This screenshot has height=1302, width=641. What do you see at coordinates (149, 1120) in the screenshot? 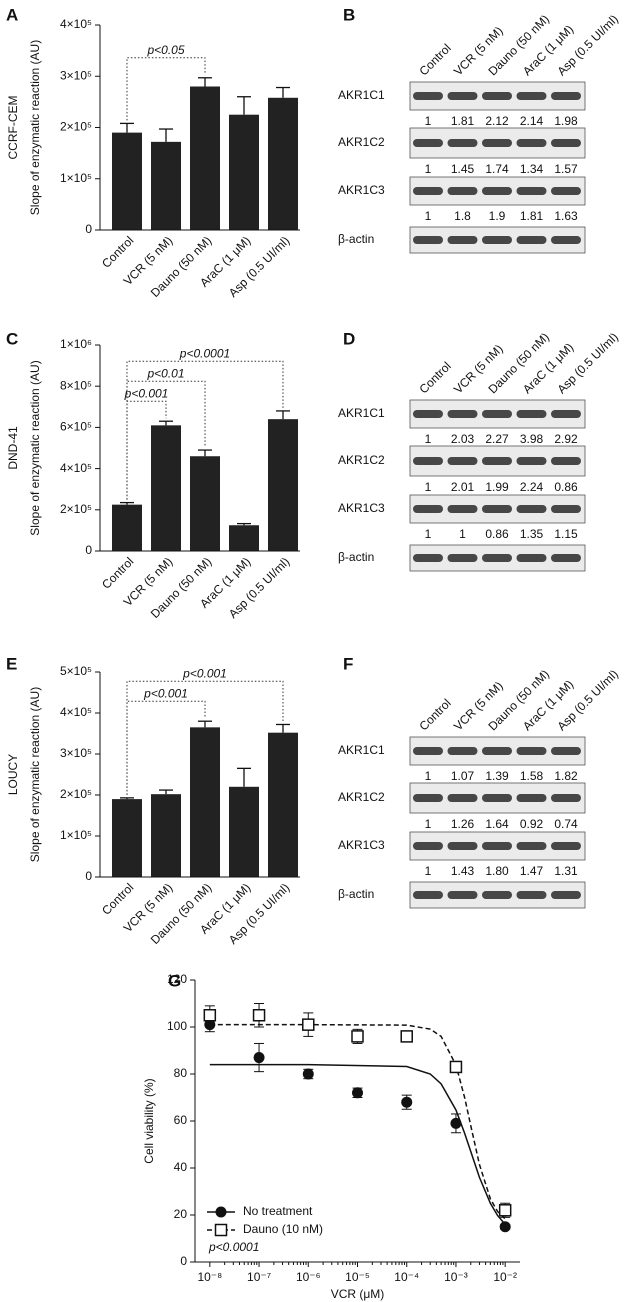
I see `y-axis-label: Cell viability (%)` at bounding box center [149, 1120].